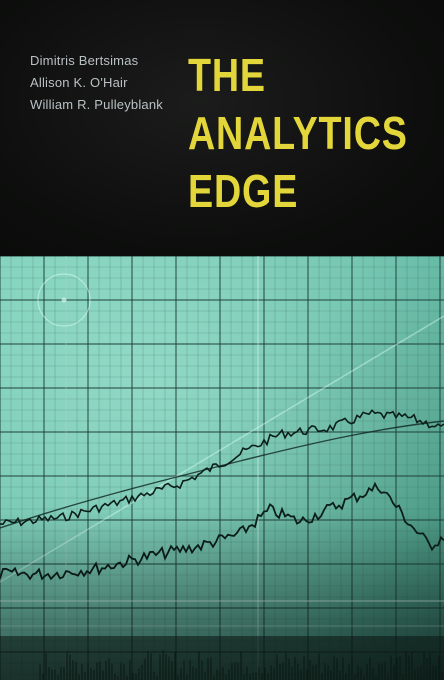 Image resolution: width=444 pixels, height=680 pixels. Describe the element at coordinates (227, 75) in the screenshot. I see `title-line: THE` at that location.